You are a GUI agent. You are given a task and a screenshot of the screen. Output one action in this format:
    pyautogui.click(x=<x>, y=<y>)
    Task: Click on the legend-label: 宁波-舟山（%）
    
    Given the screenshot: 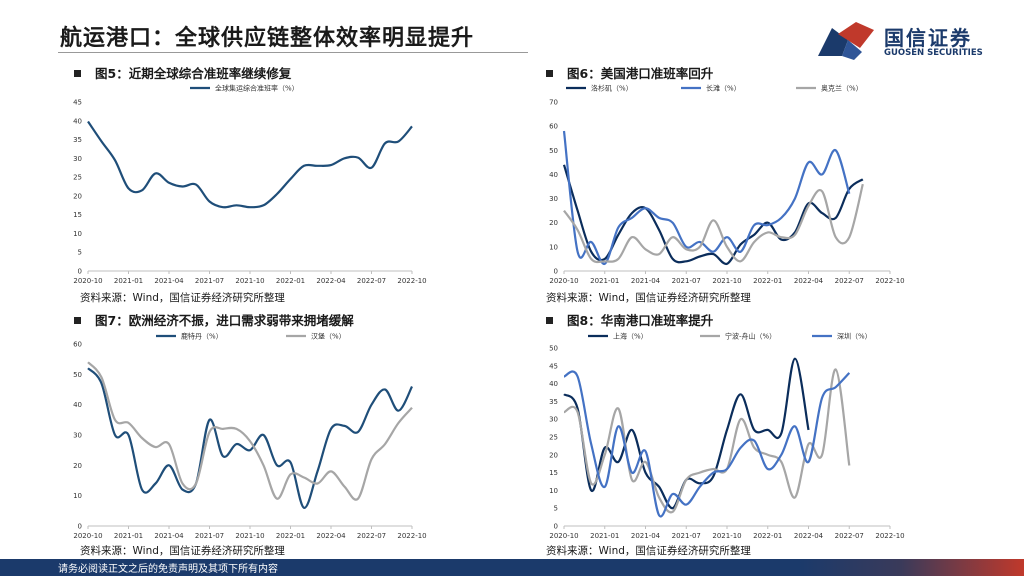 What is the action you would take?
    pyautogui.click(x=750, y=336)
    